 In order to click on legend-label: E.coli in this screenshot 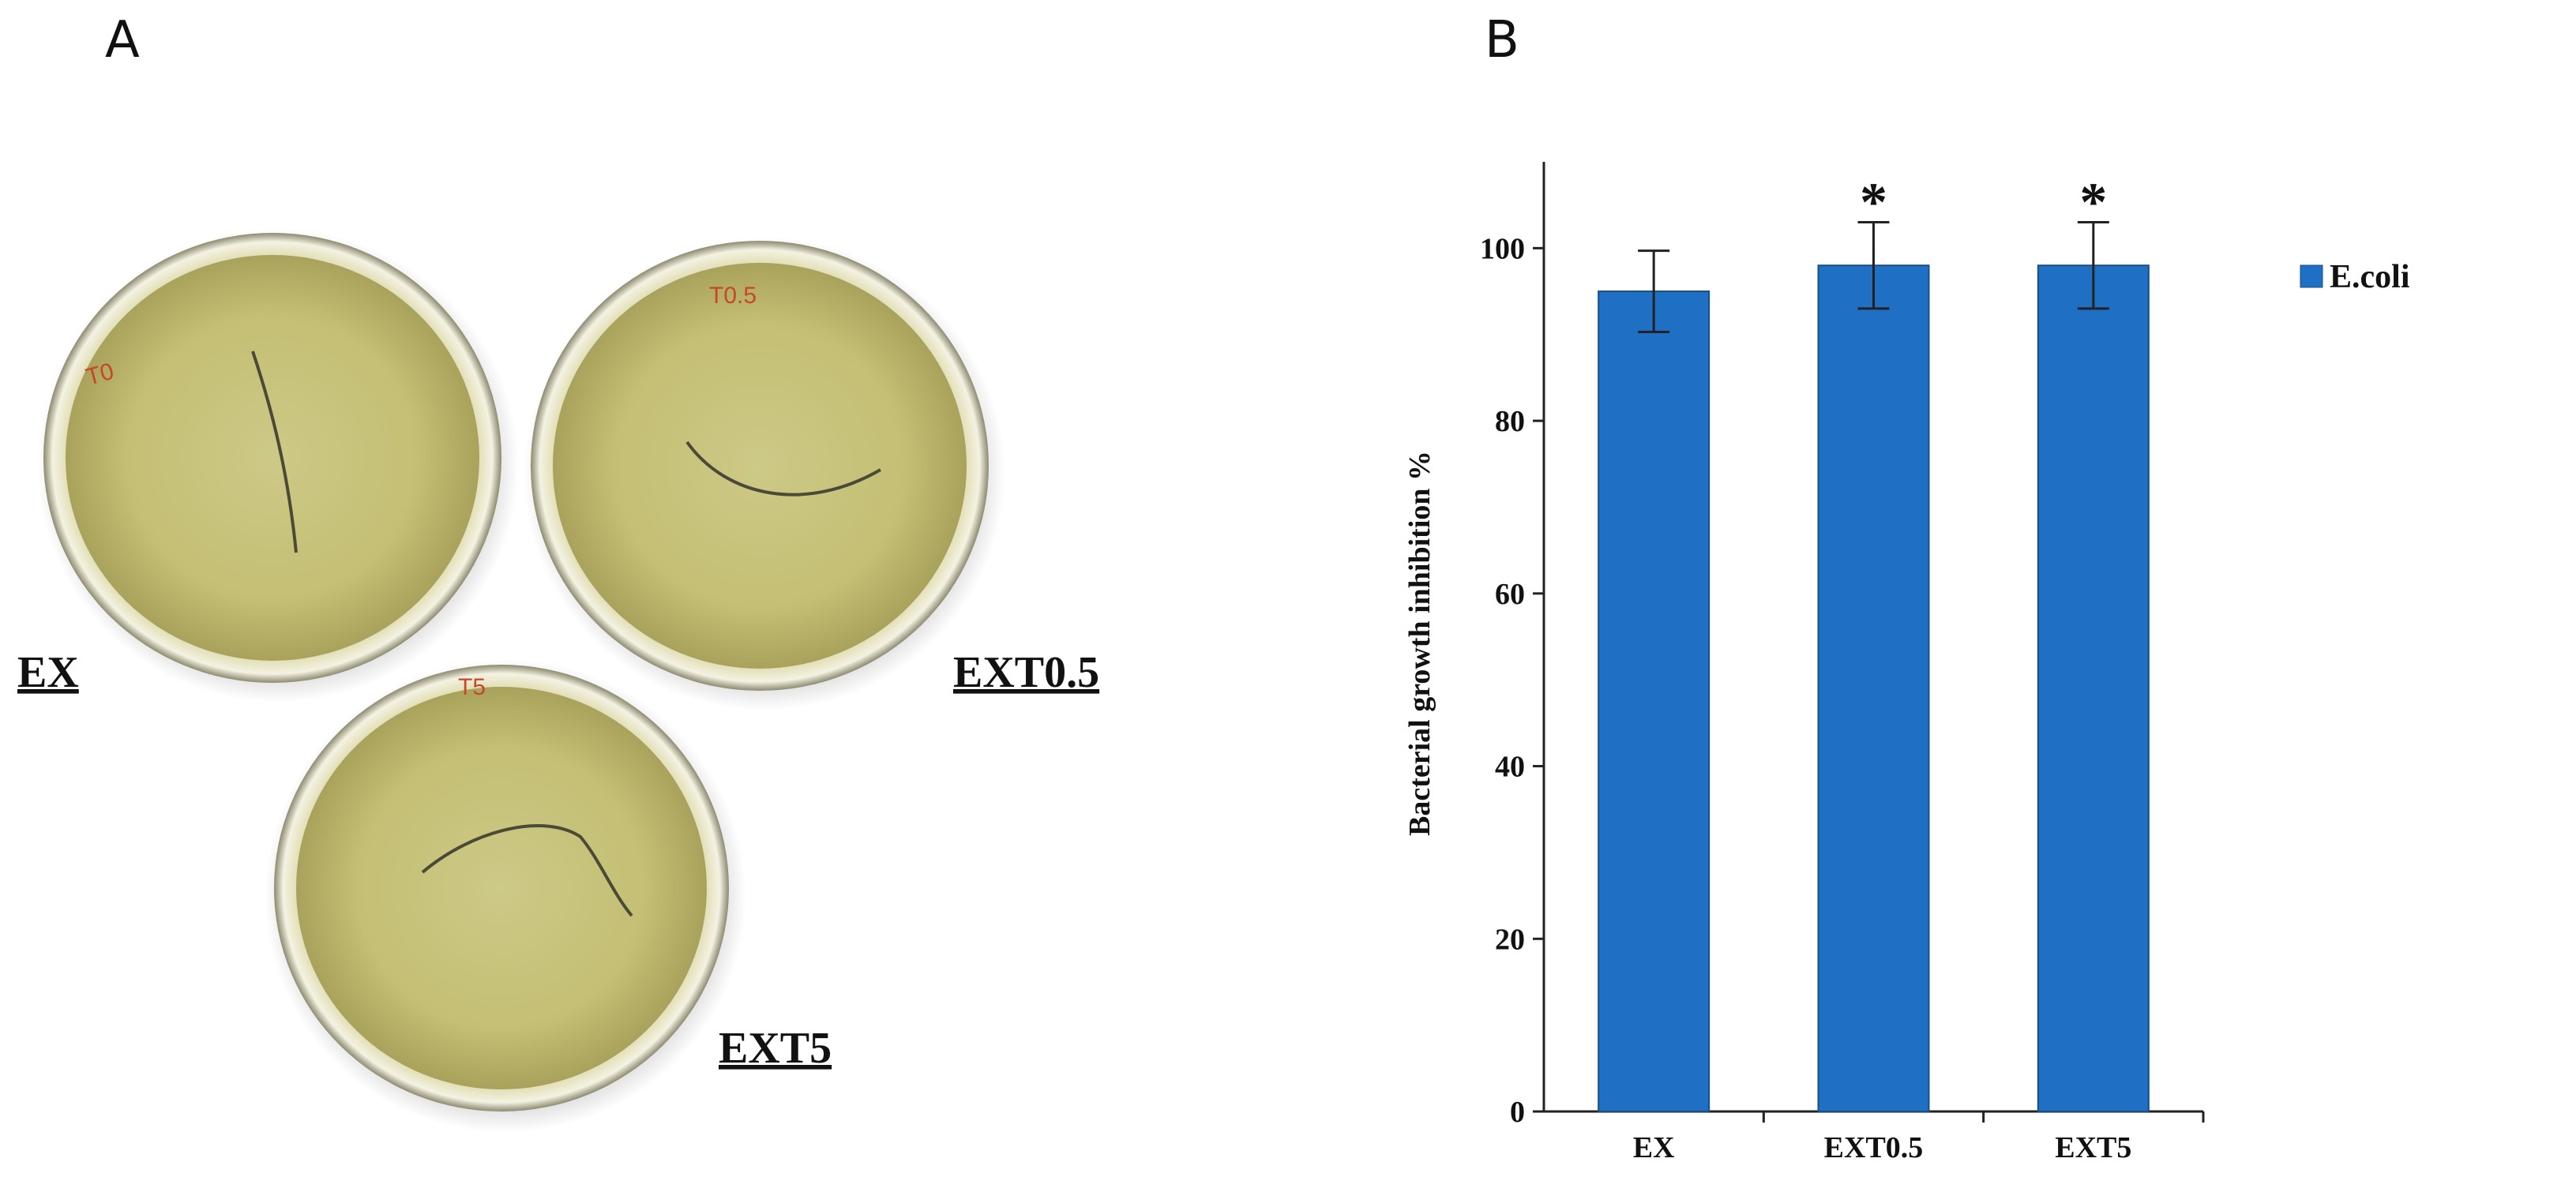, I will do `click(2370, 277)`.